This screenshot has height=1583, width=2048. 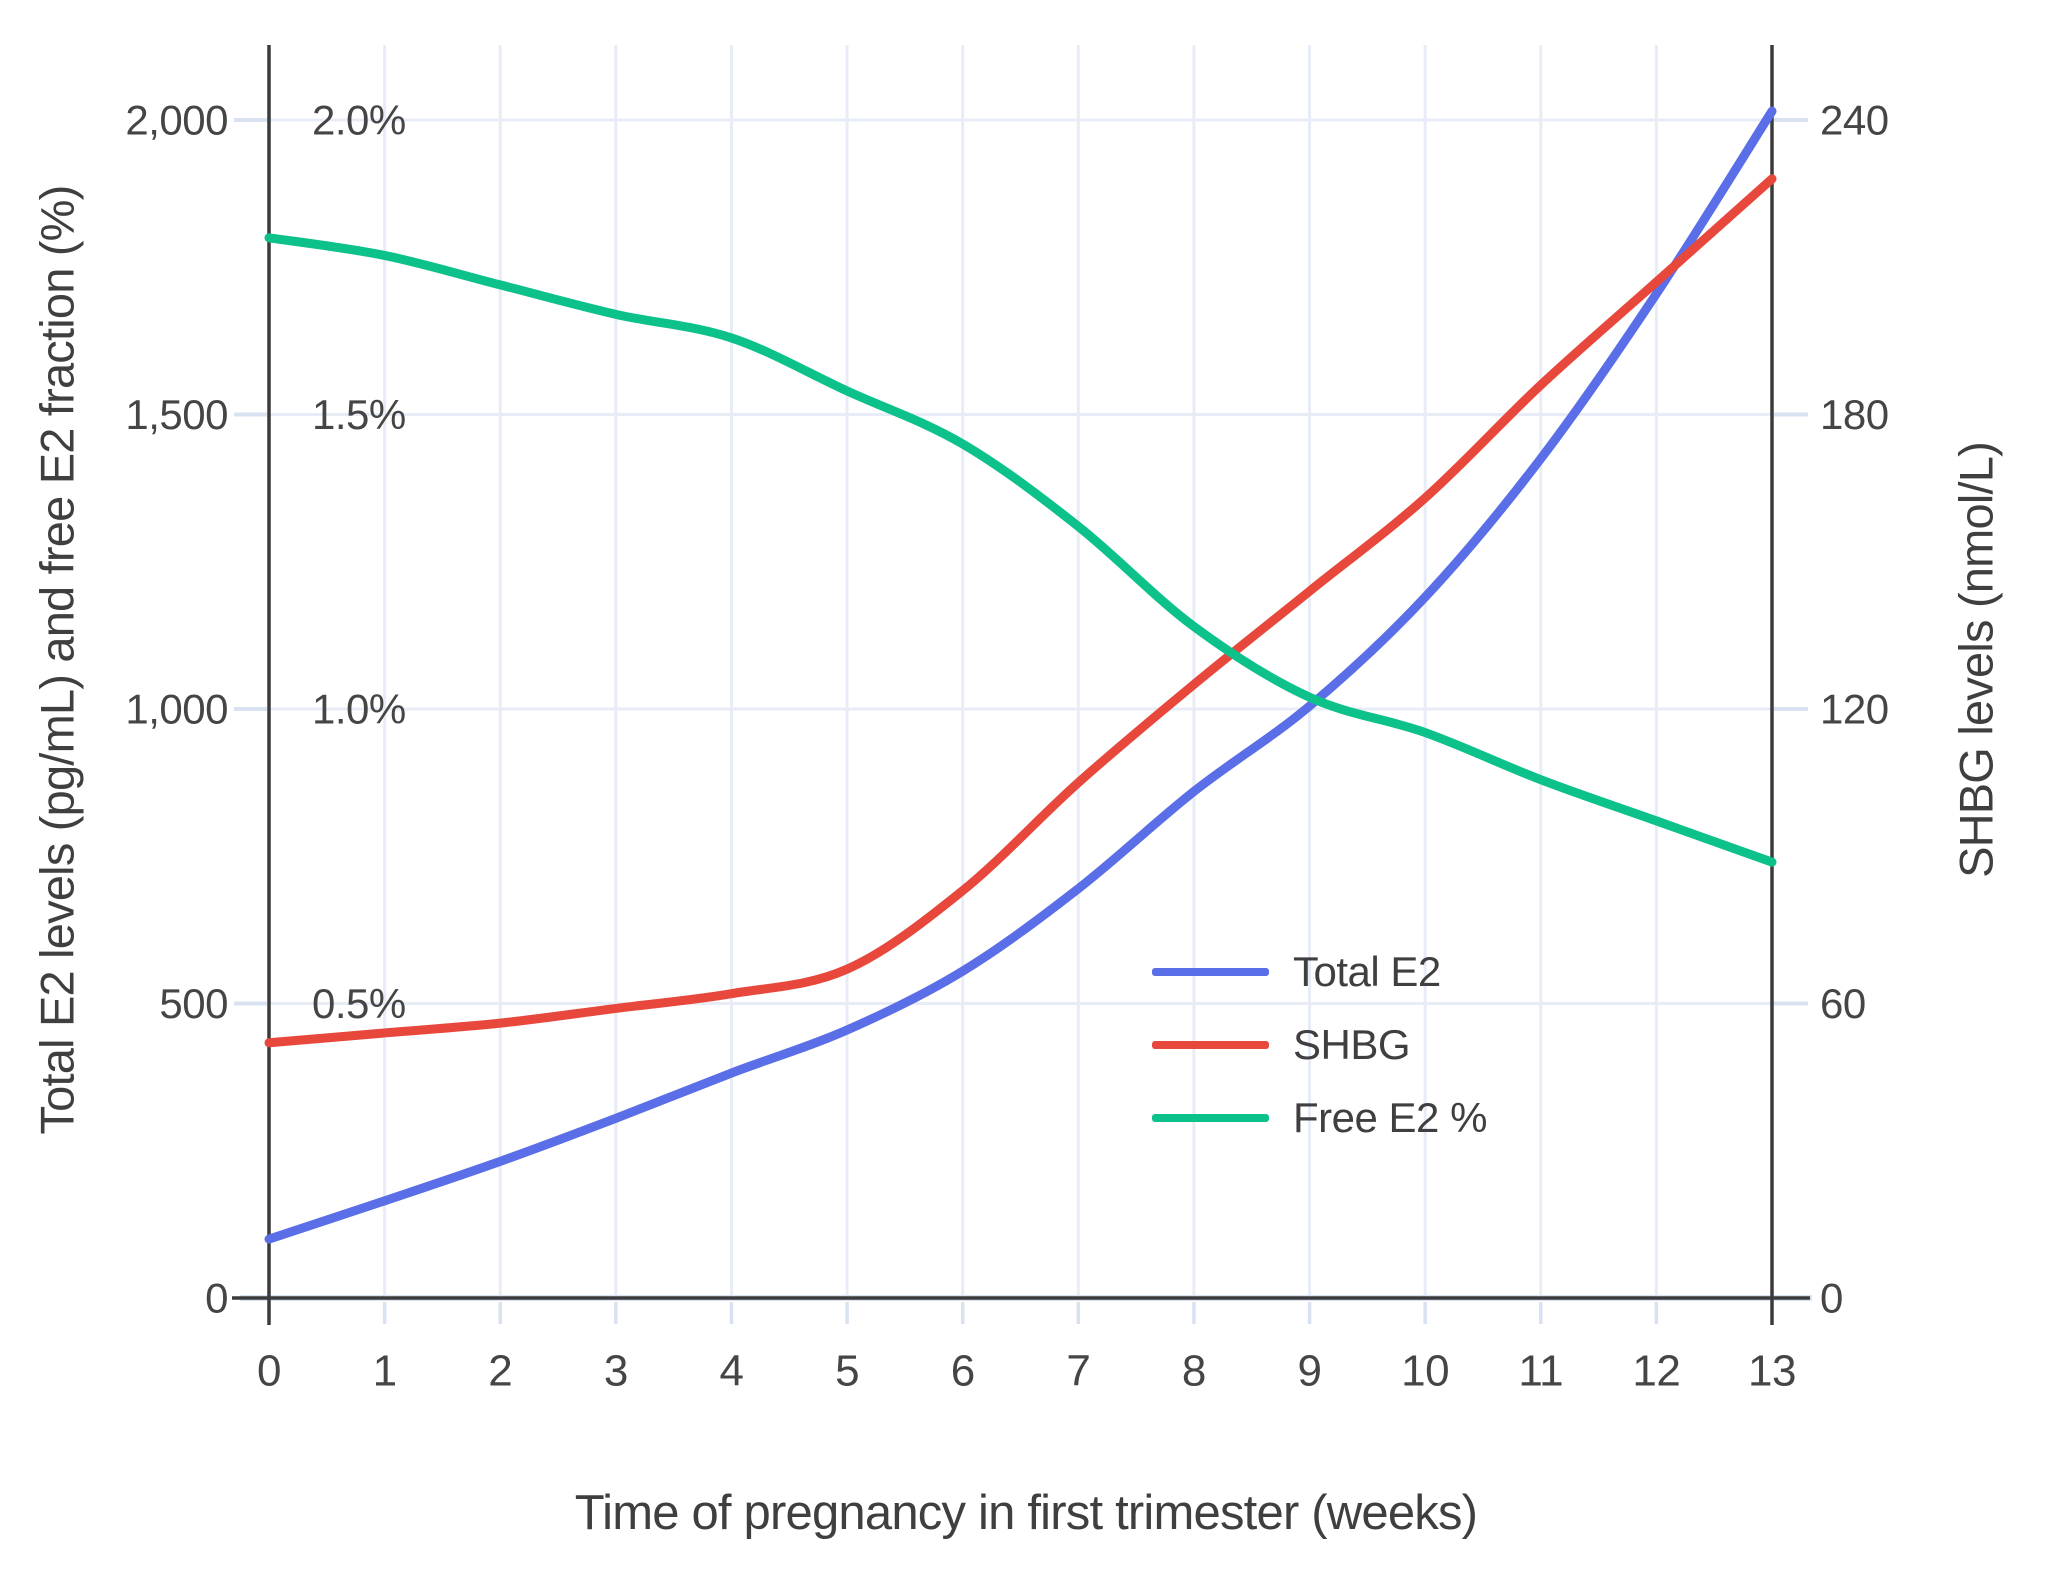 I want to click on y-right-tick-label: 240, so click(x=1854, y=120).